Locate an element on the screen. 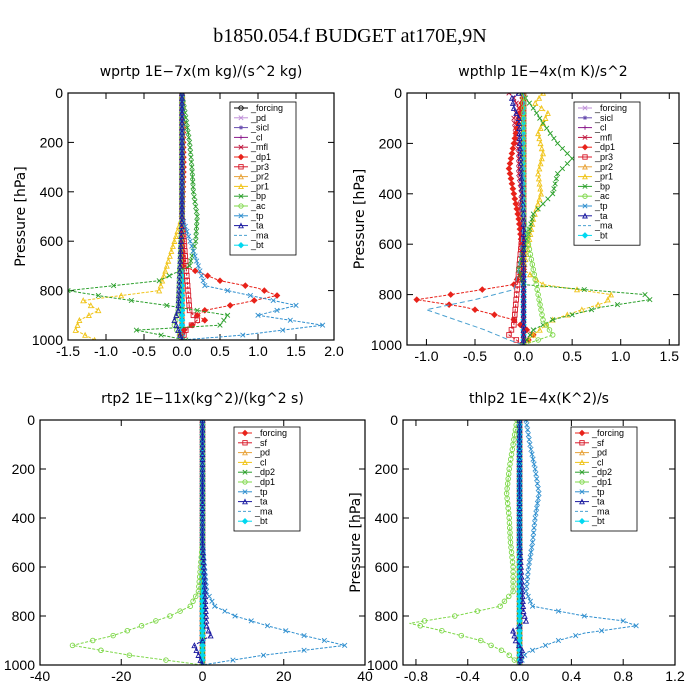 Image resolution: width=700 pixels, height=700 pixels. legend-label: _bt is located at coordinates (257, 245).